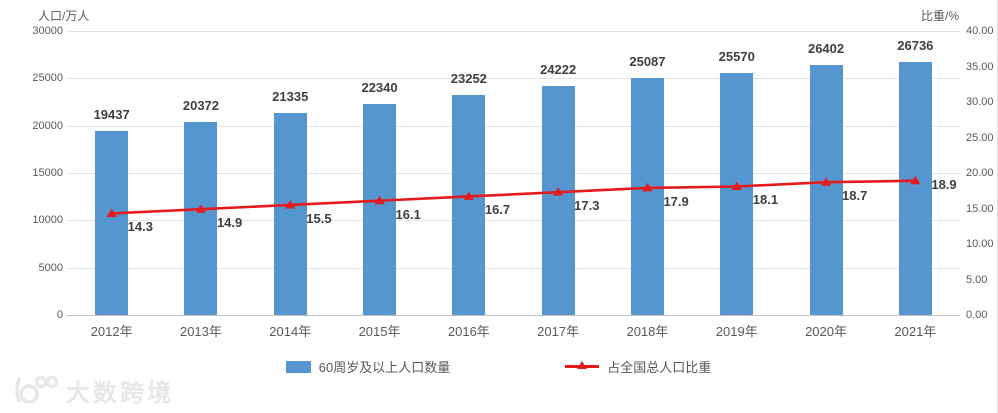 Image resolution: width=998 pixels, height=413 pixels. What do you see at coordinates (47, 78) in the screenshot?
I see `y-tick-label-left: 25000` at bounding box center [47, 78].